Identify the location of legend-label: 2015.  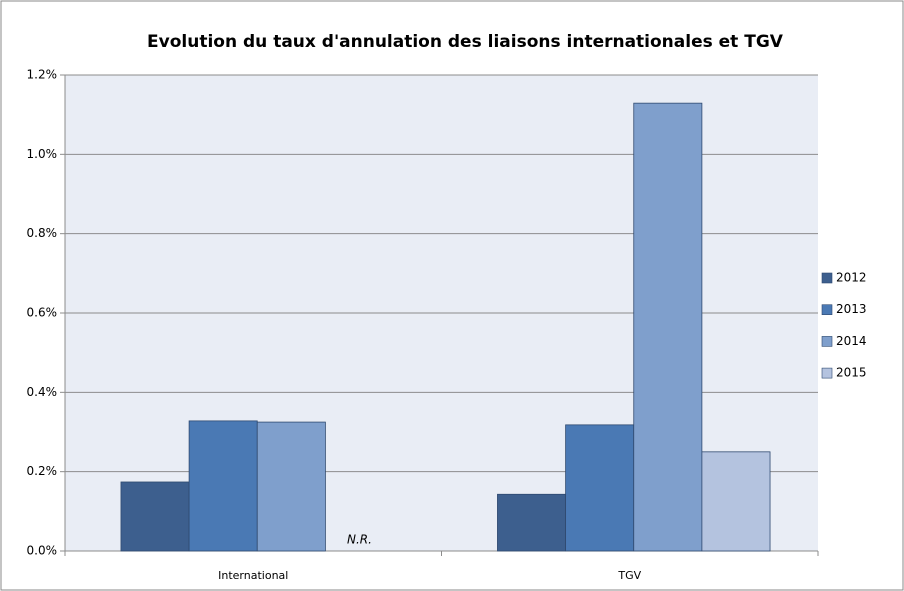
(851, 373).